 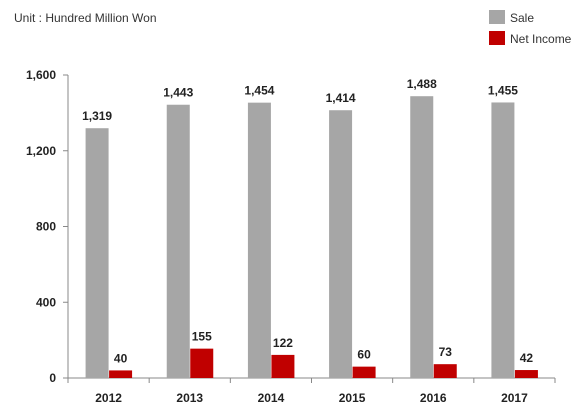 I want to click on data-label-sale: 1,319, so click(x=97, y=116).